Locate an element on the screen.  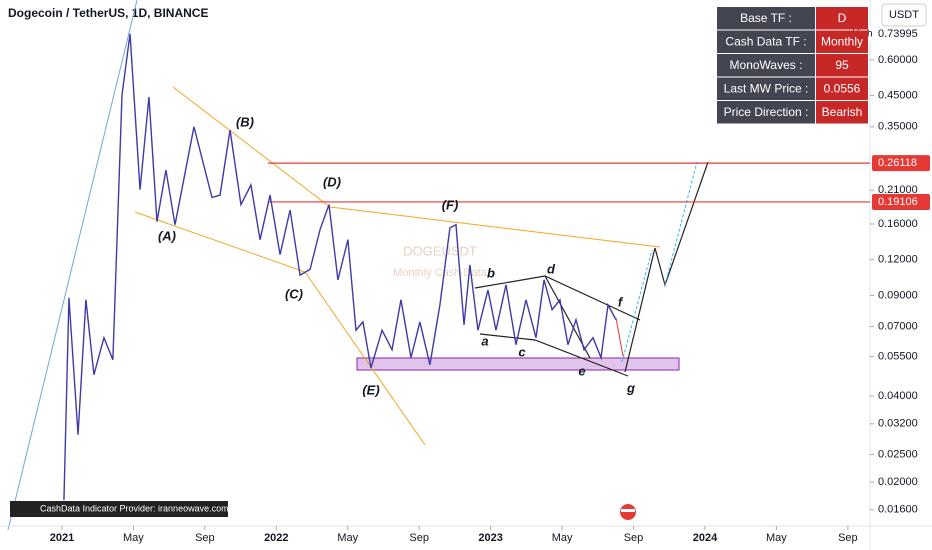
y-tick-label: 0.04000 is located at coordinates (898, 396).